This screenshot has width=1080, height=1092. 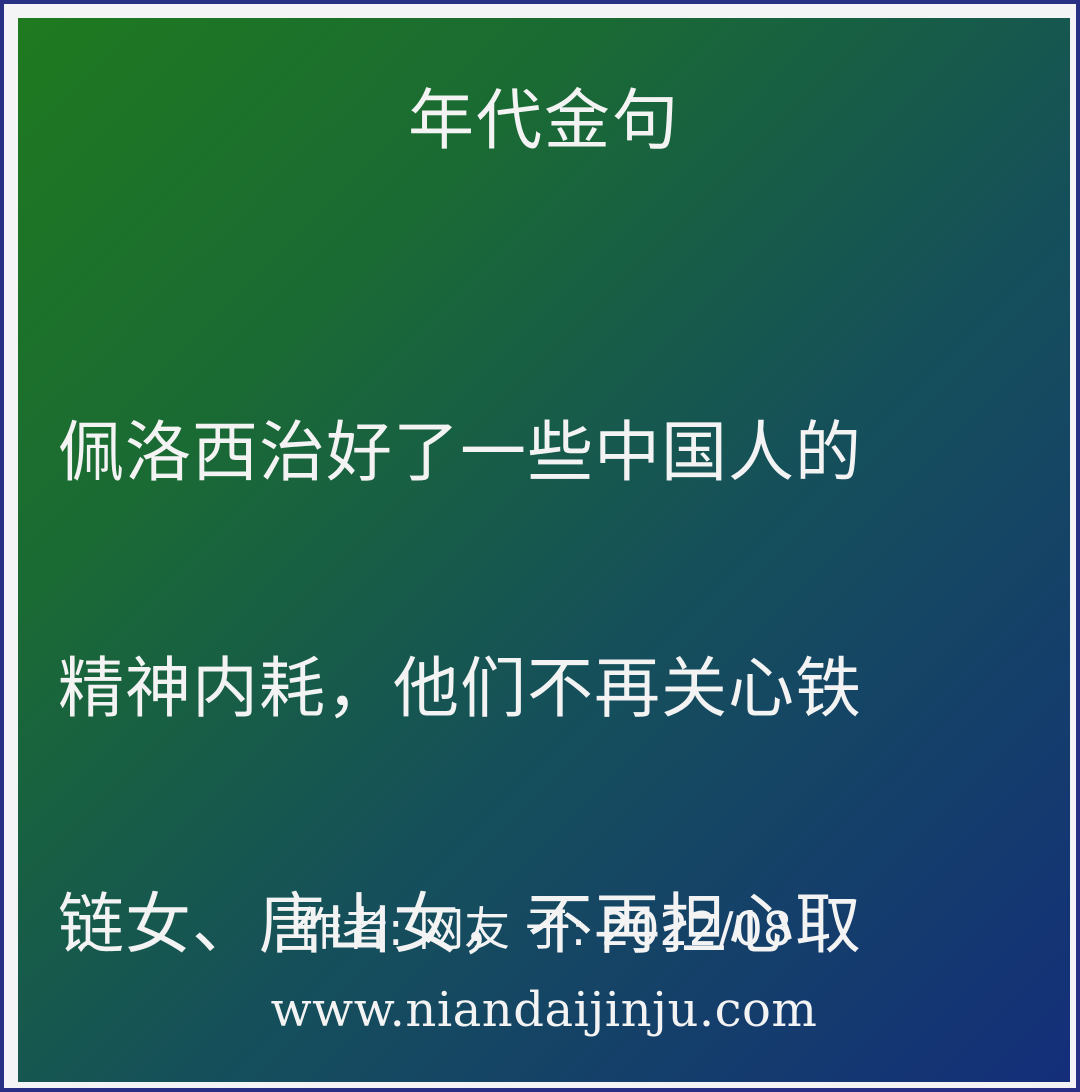 What do you see at coordinates (460, 688) in the screenshot?
I see `quote-line: 精神内耗，他们不再关心铁` at bounding box center [460, 688].